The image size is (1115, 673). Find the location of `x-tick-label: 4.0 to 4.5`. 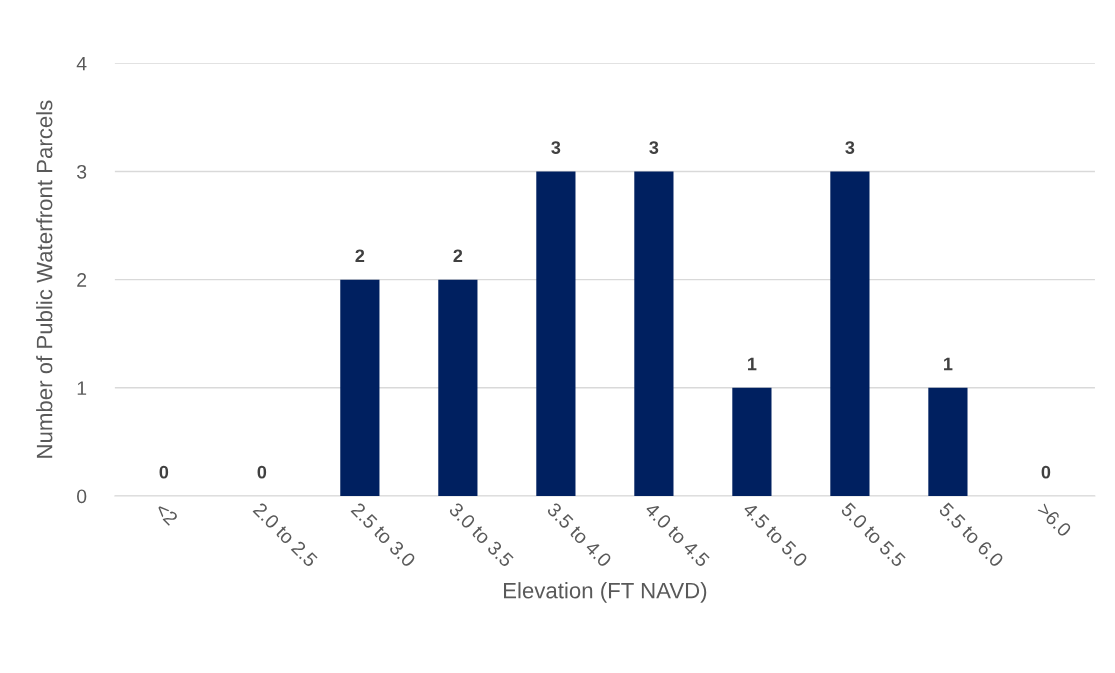

x-tick-label: 4.0 to 4.5 is located at coordinates (677, 534).